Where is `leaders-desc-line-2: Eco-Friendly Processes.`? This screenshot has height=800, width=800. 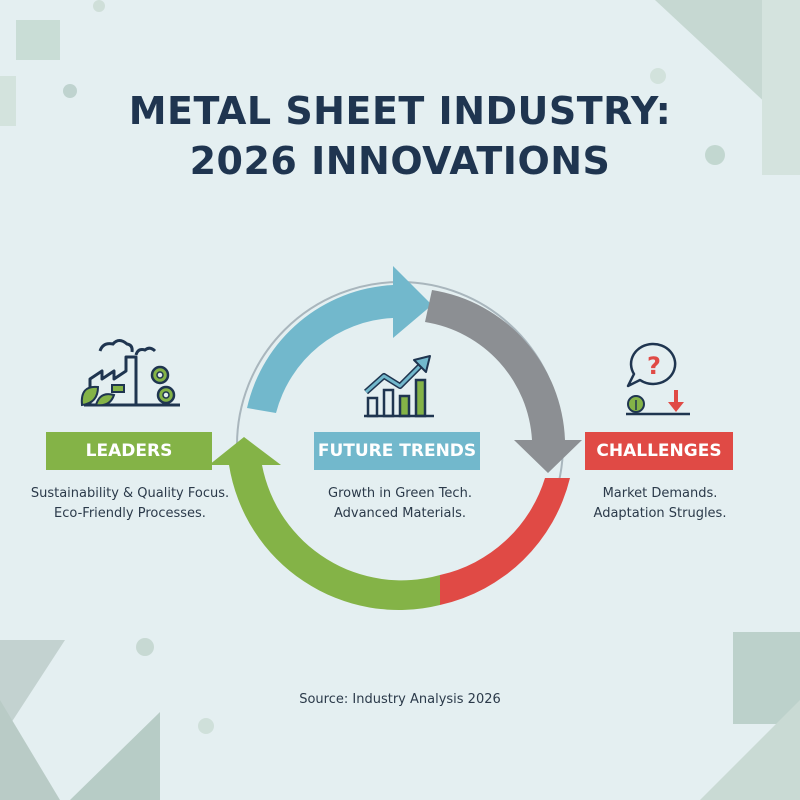 leaders-desc-line-2: Eco-Friendly Processes. is located at coordinates (130, 513).